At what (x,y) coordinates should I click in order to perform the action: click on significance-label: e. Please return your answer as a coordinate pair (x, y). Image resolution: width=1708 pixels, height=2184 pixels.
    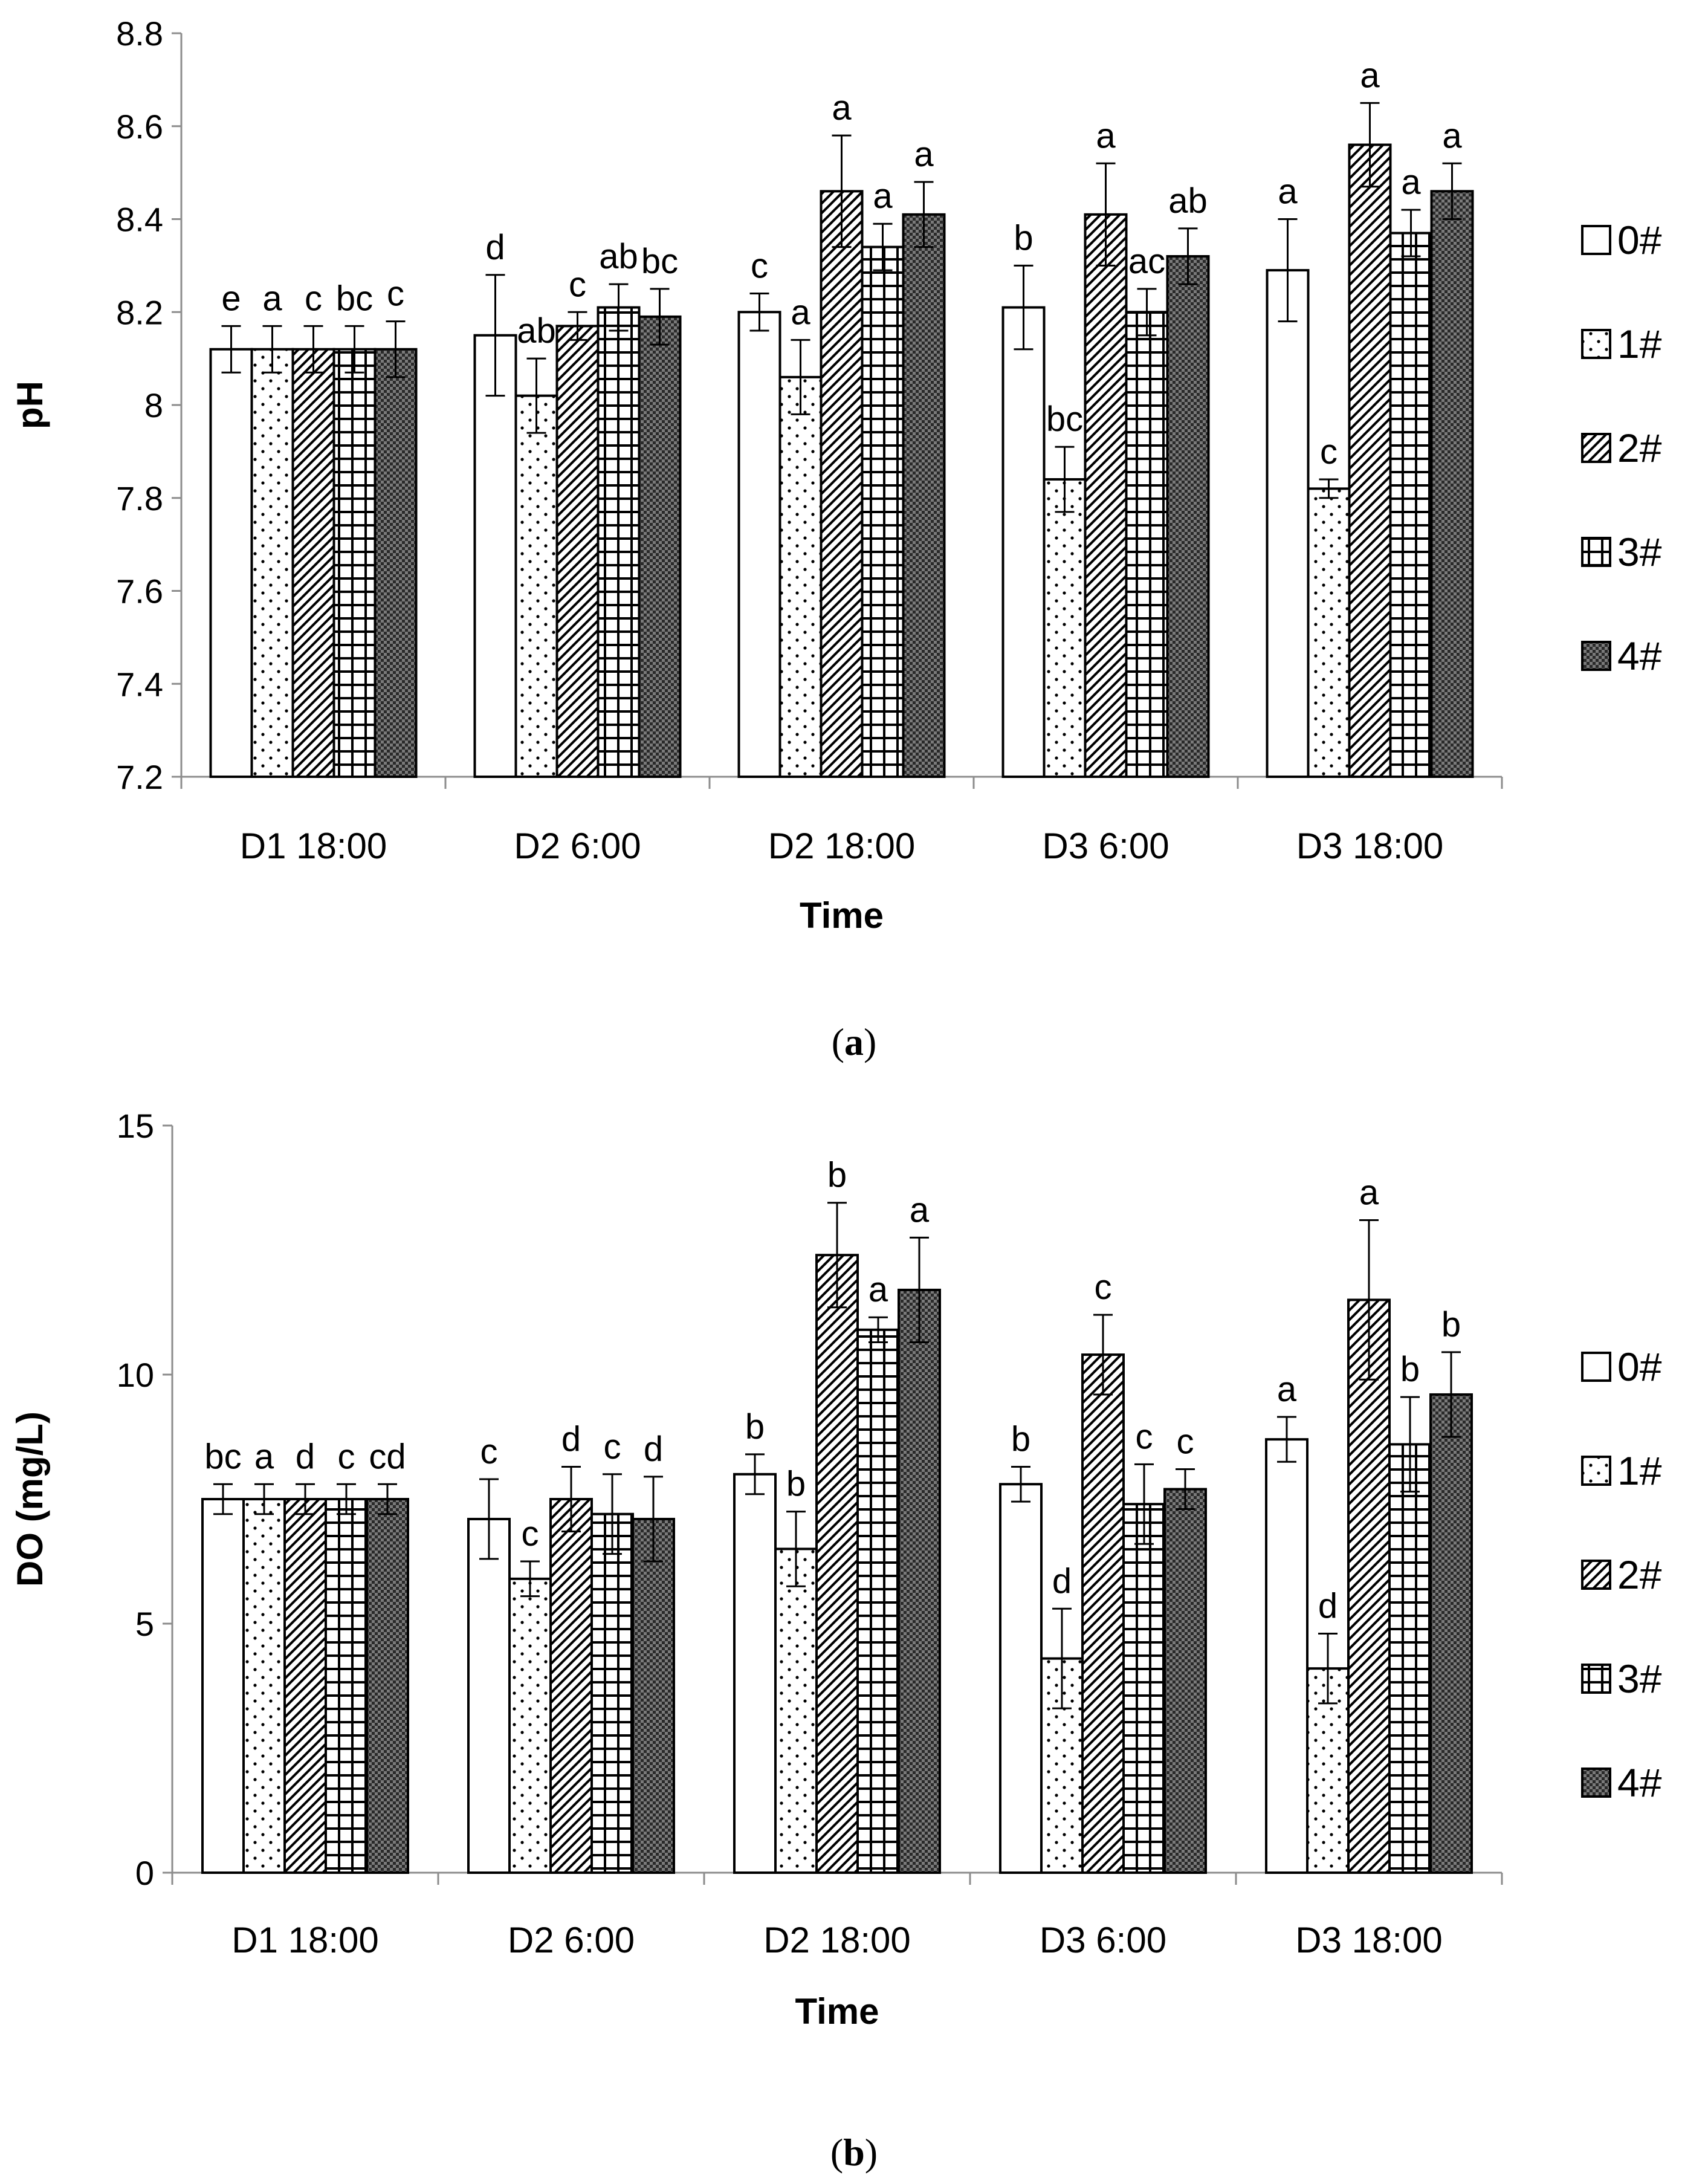
    Looking at the image, I should click on (231, 298).